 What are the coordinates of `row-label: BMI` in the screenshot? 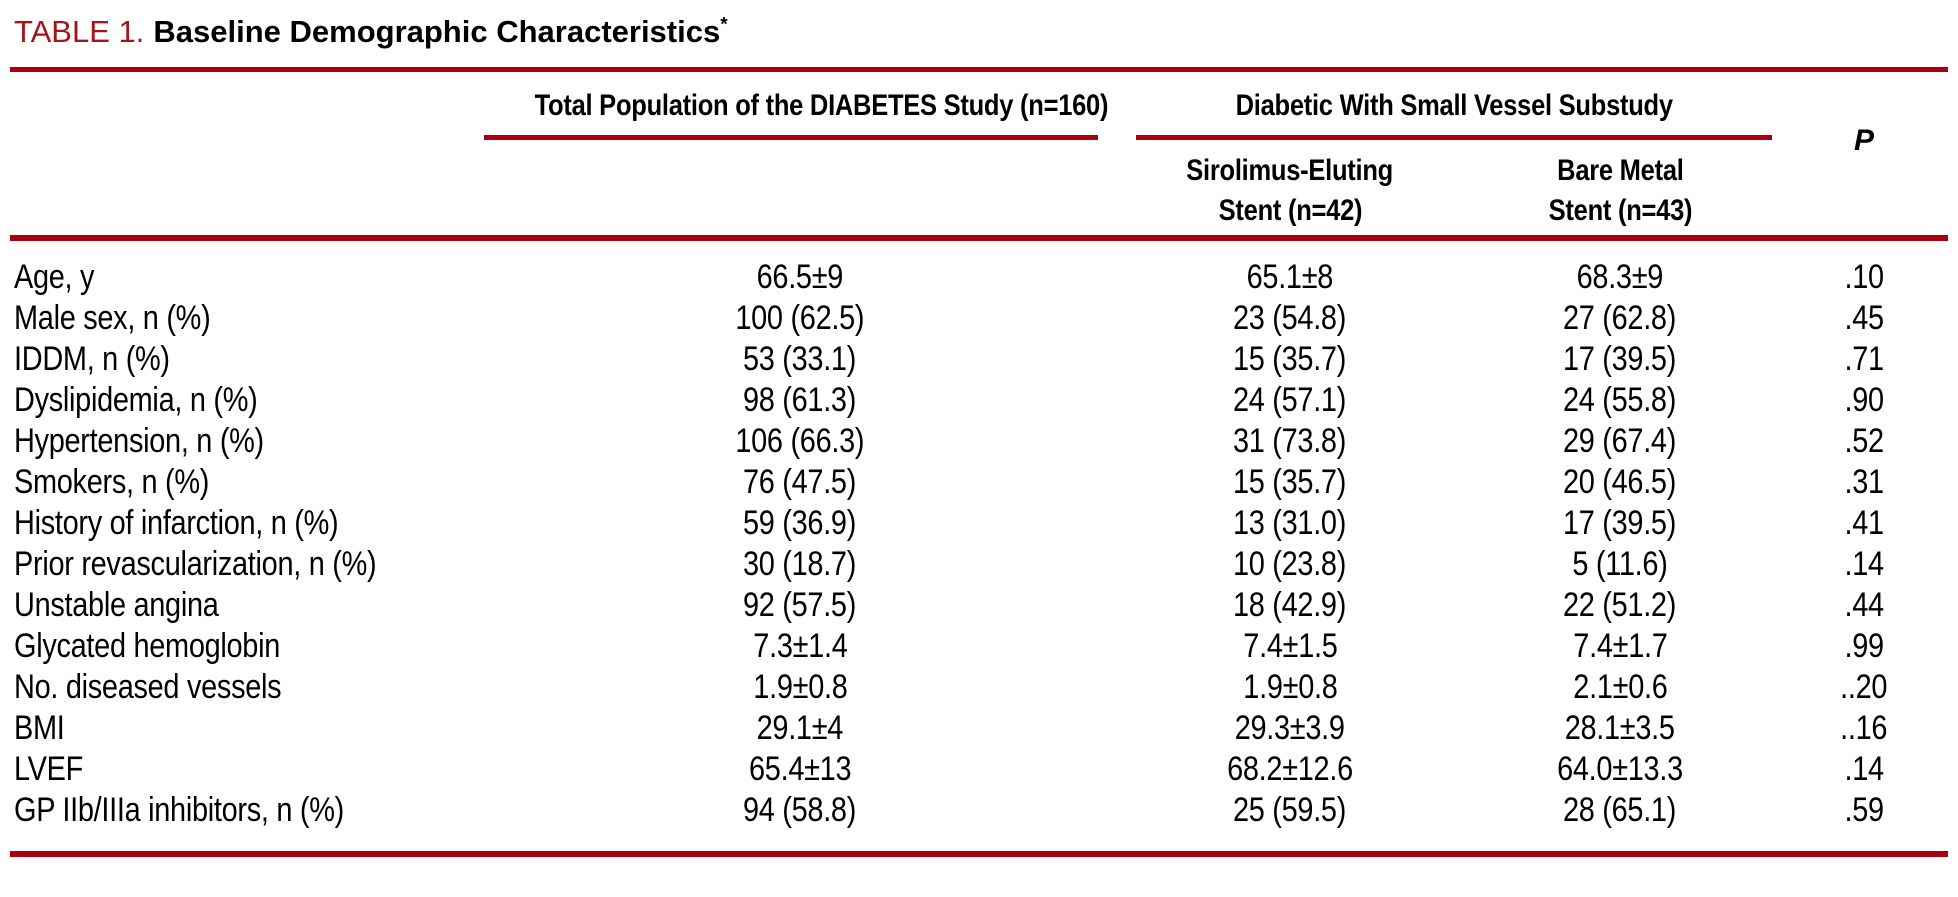 It's located at (245, 728).